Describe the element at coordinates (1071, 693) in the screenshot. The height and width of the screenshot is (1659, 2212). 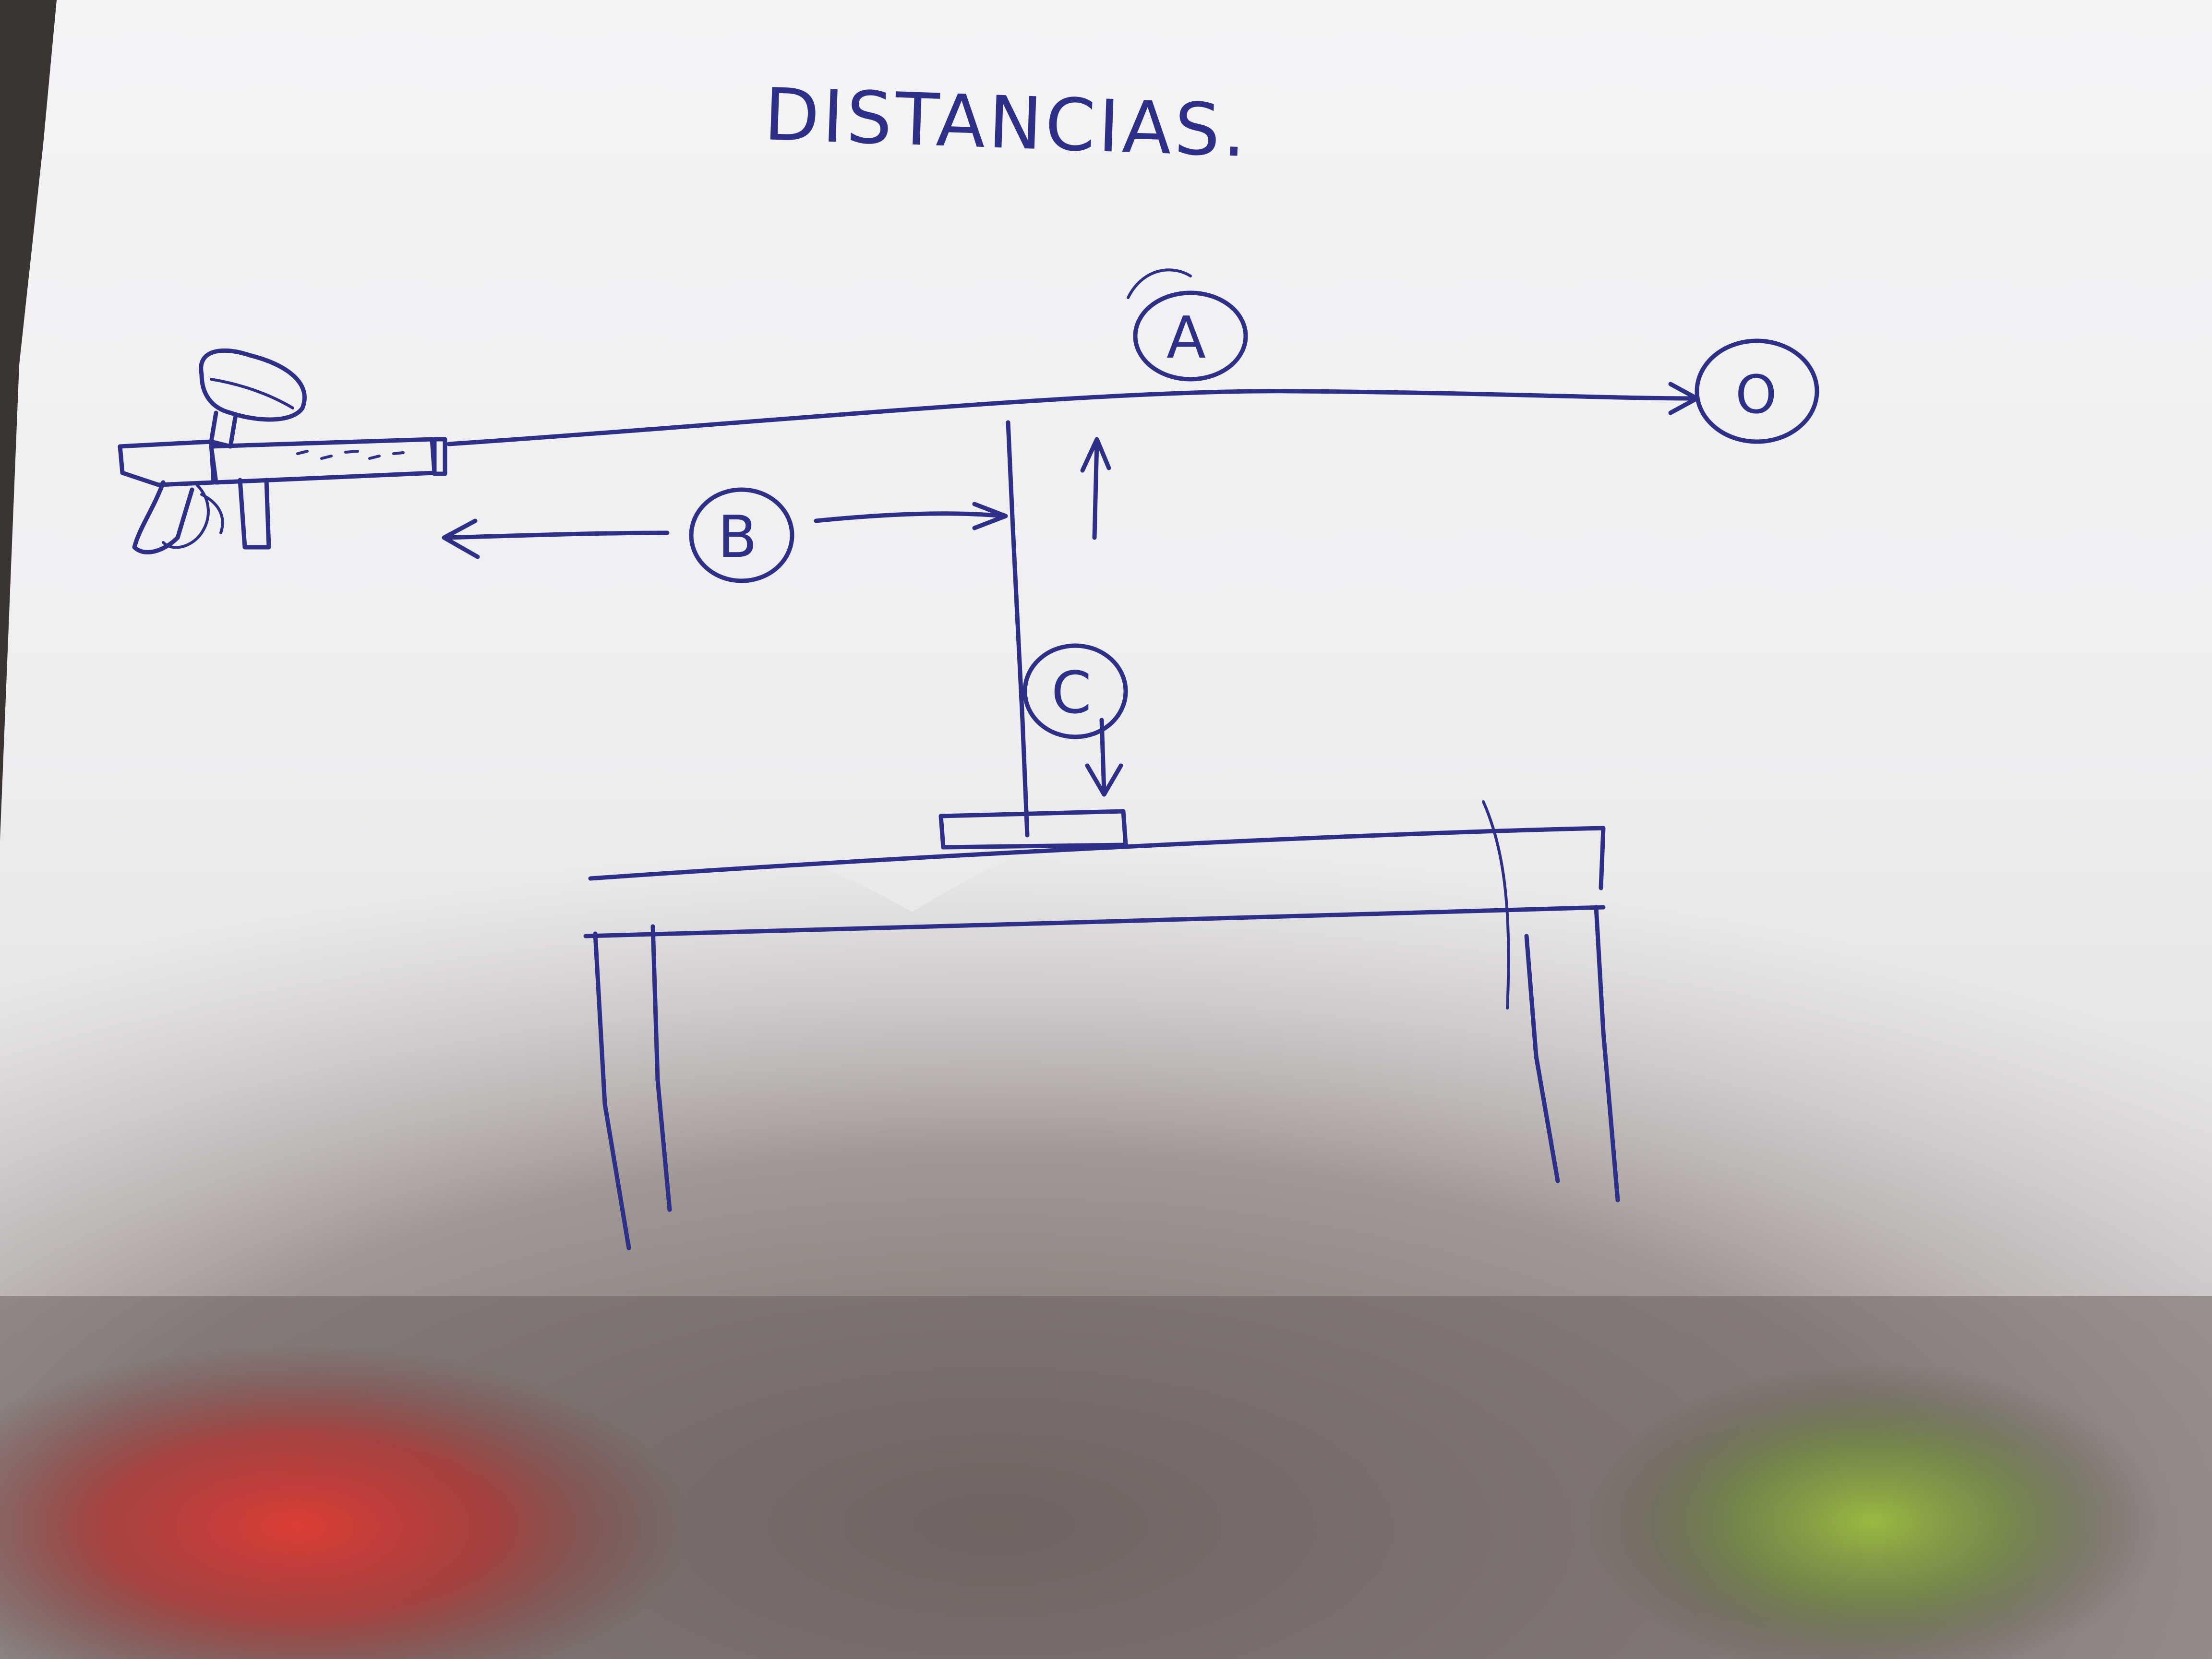
I see `label-c: C` at that location.